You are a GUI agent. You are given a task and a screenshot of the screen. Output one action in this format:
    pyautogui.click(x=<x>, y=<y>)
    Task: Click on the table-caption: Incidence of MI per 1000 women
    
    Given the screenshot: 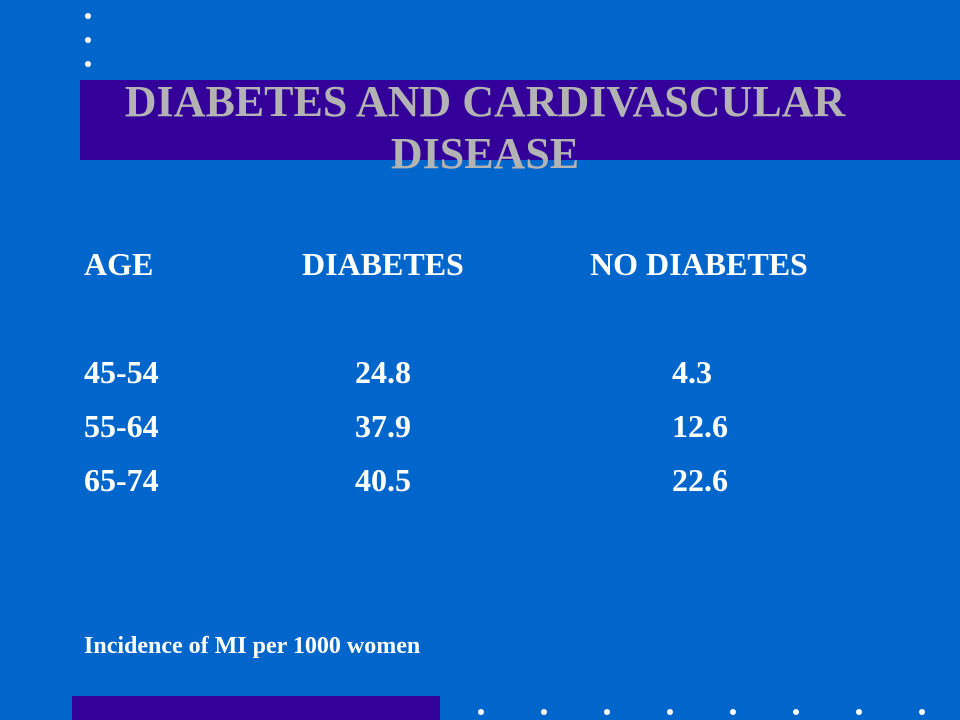 What is the action you would take?
    pyautogui.click(x=252, y=646)
    